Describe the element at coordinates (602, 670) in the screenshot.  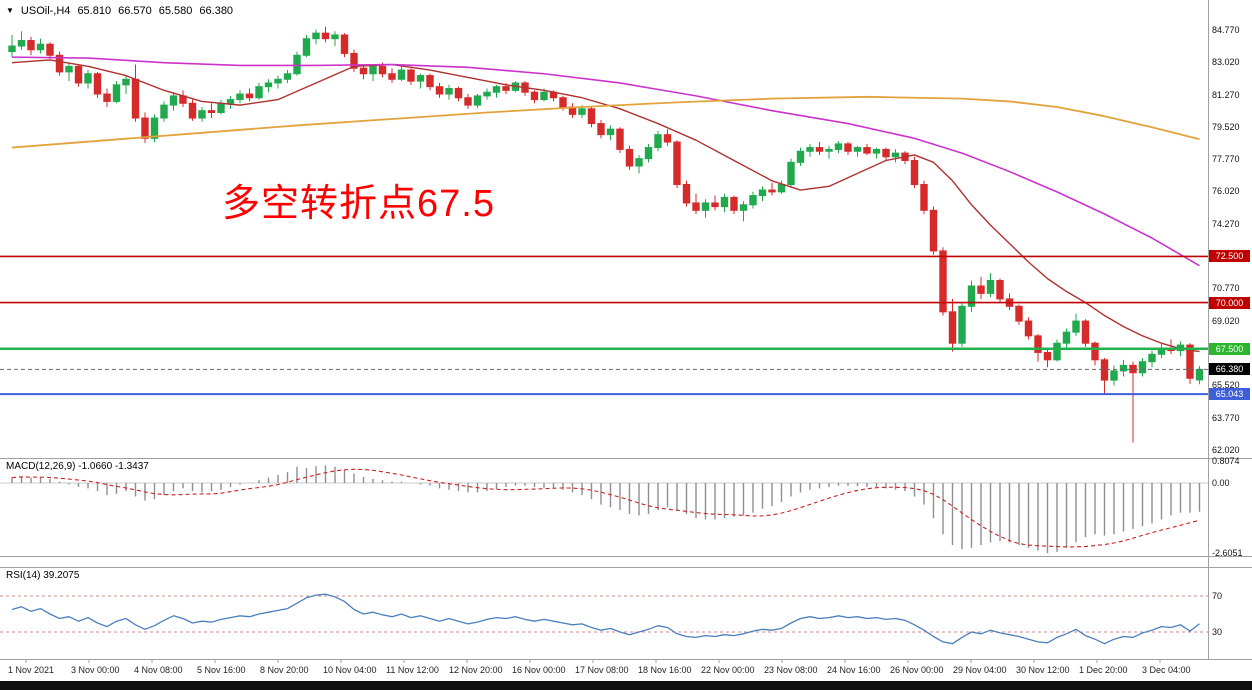
I see `time-axis-label: 17 Nov 08:00` at that location.